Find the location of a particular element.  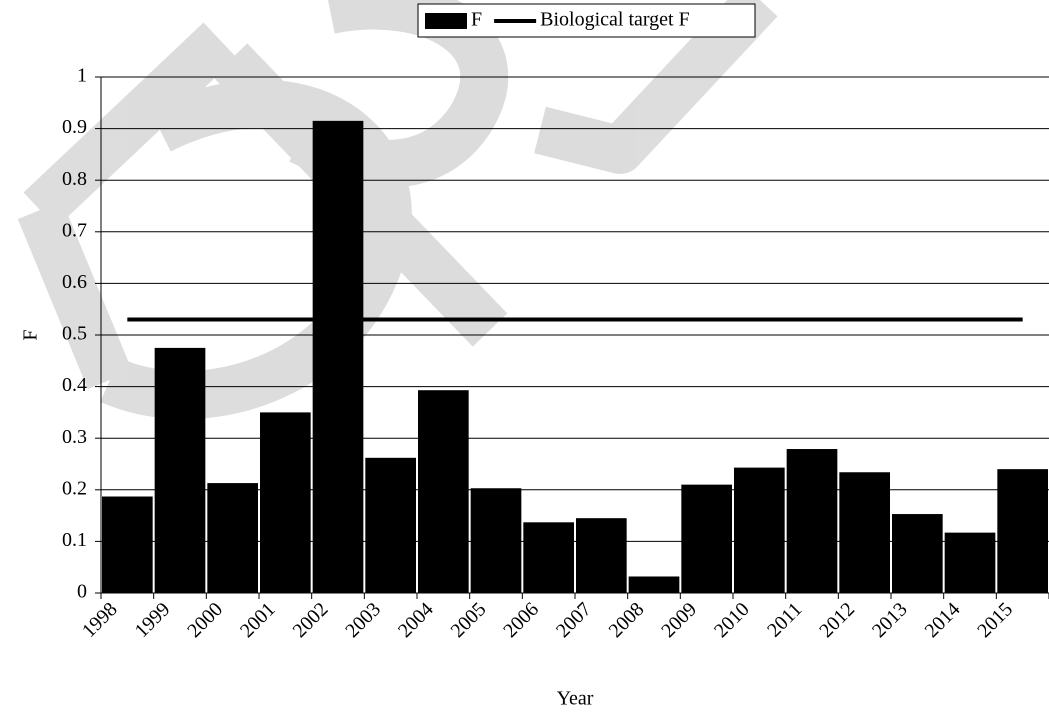

x-tick-label: 2013 is located at coordinates (890, 620).